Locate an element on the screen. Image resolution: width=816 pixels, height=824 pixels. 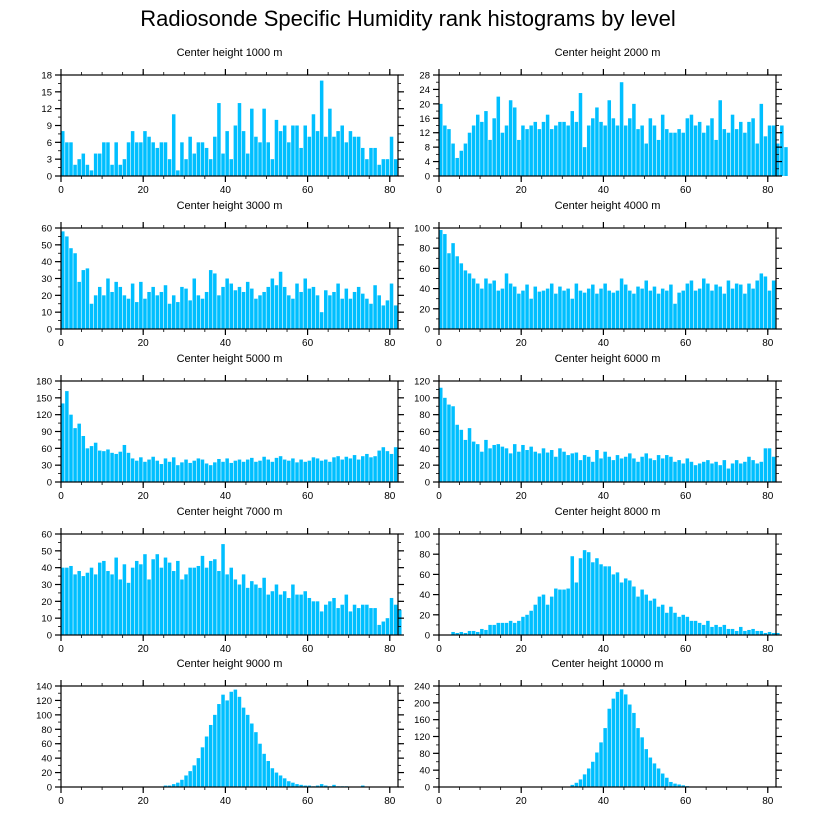
y-tick-label: 0 is located at coordinates (427, 788).